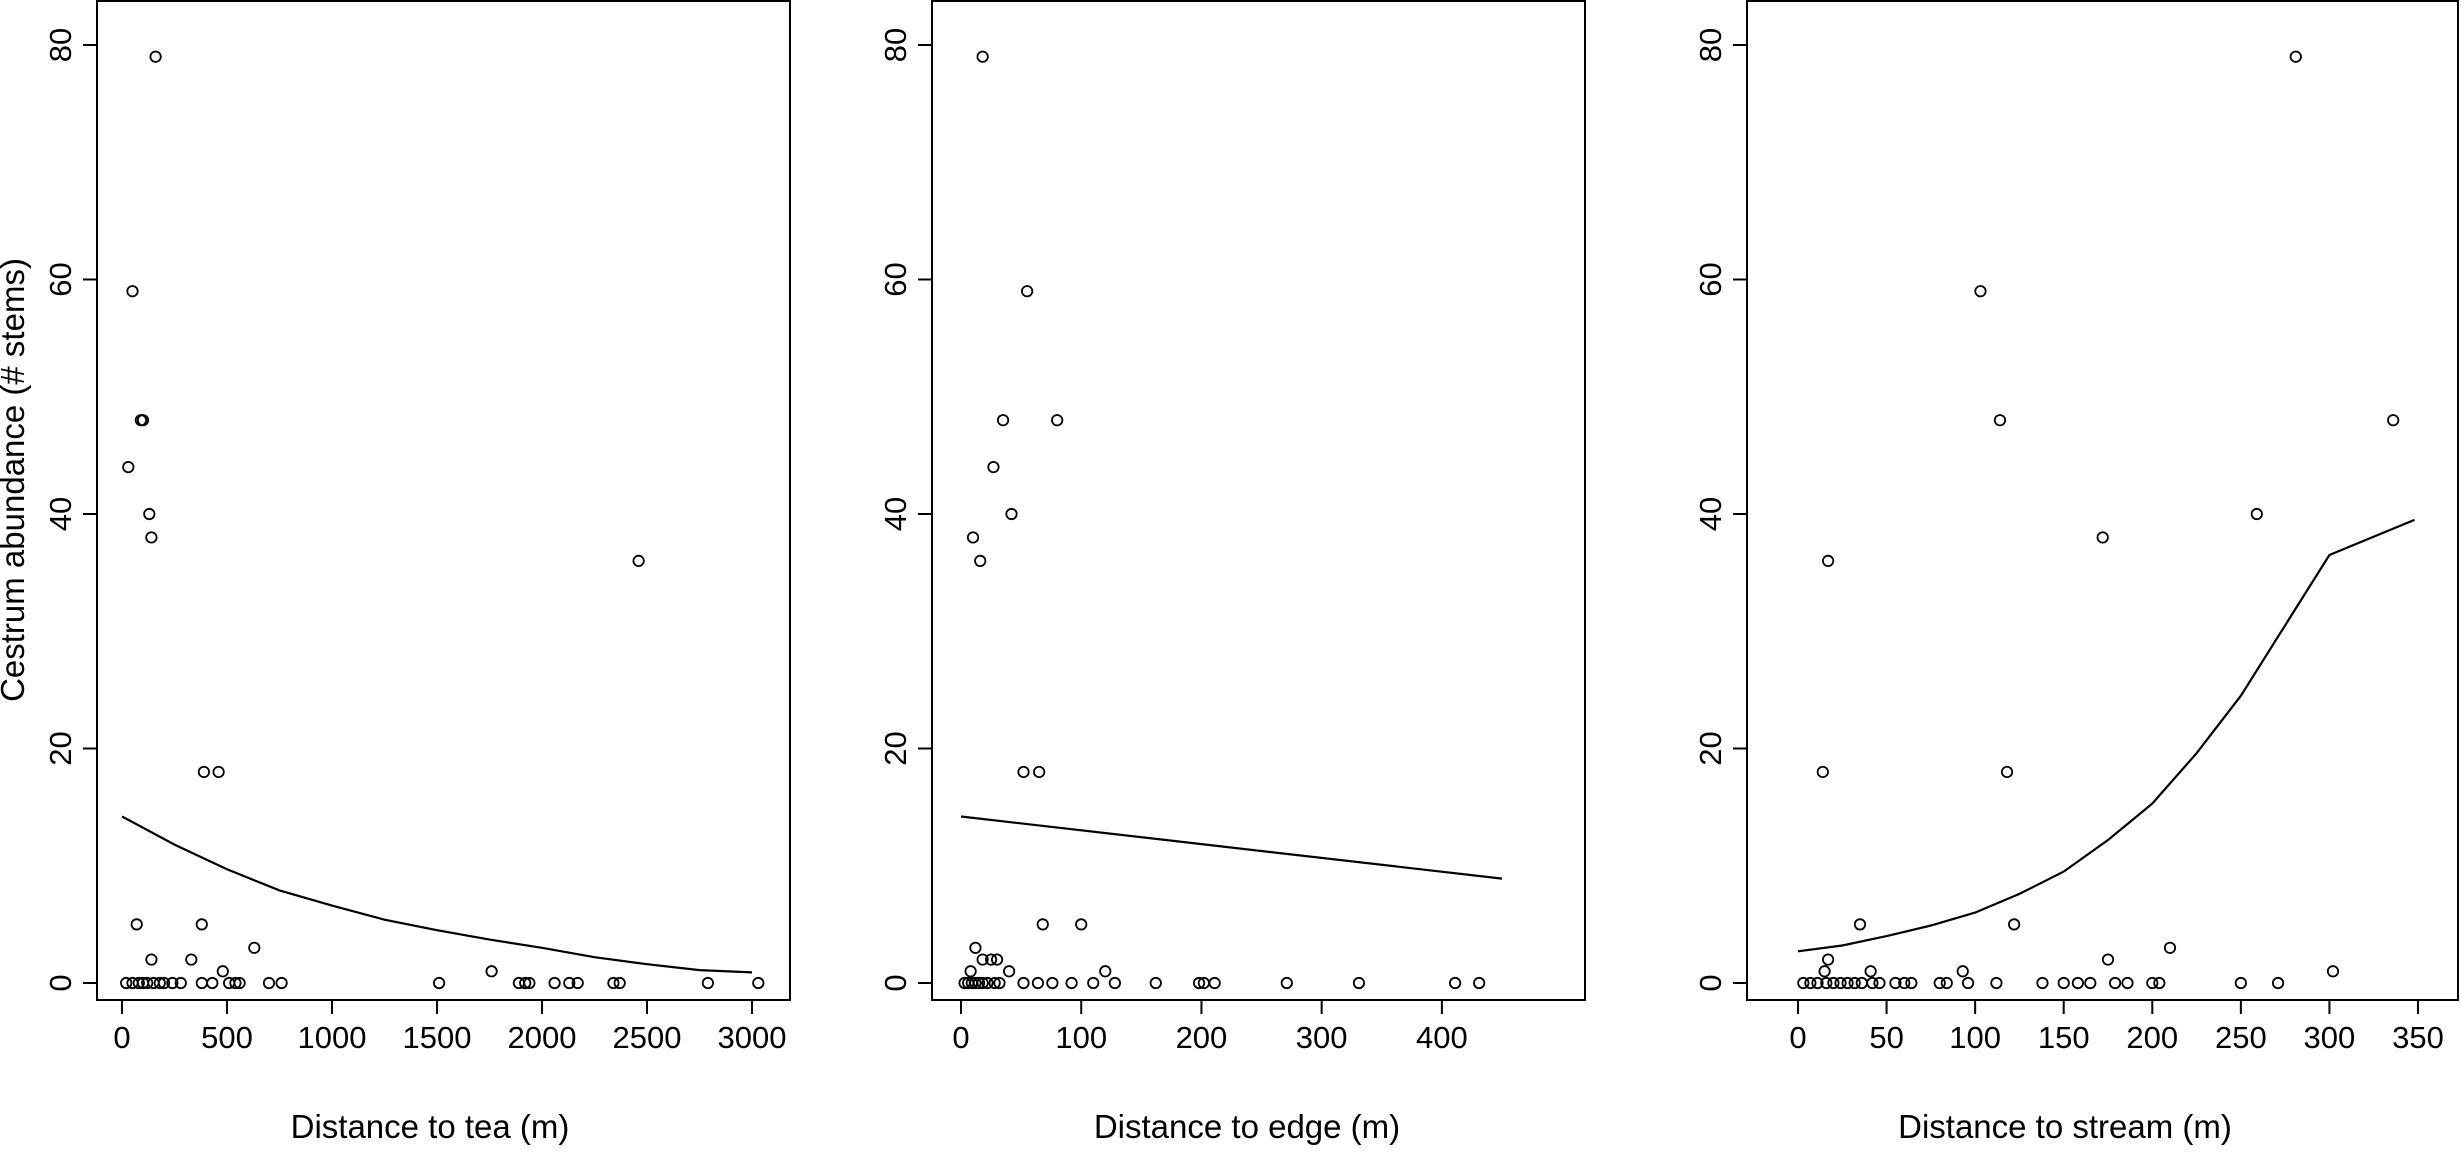  Describe the element at coordinates (15, 480) in the screenshot. I see `y-axis-label: Cestrum abundance (# stems)` at that location.